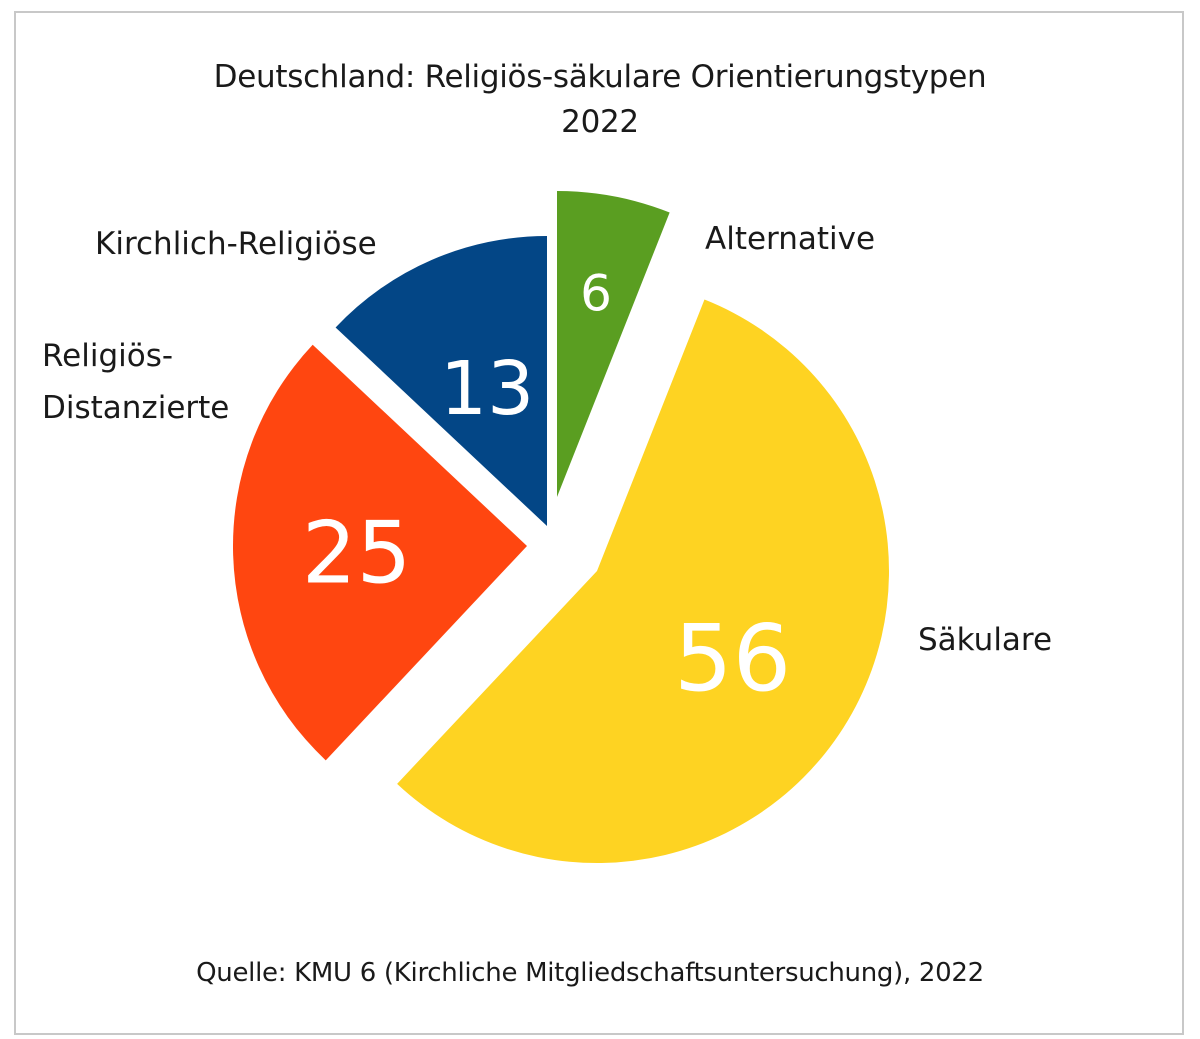 The height and width of the screenshot is (1039, 1200). Describe the element at coordinates (600, 122) in the screenshot. I see `chart-subtitle: 2022` at that location.